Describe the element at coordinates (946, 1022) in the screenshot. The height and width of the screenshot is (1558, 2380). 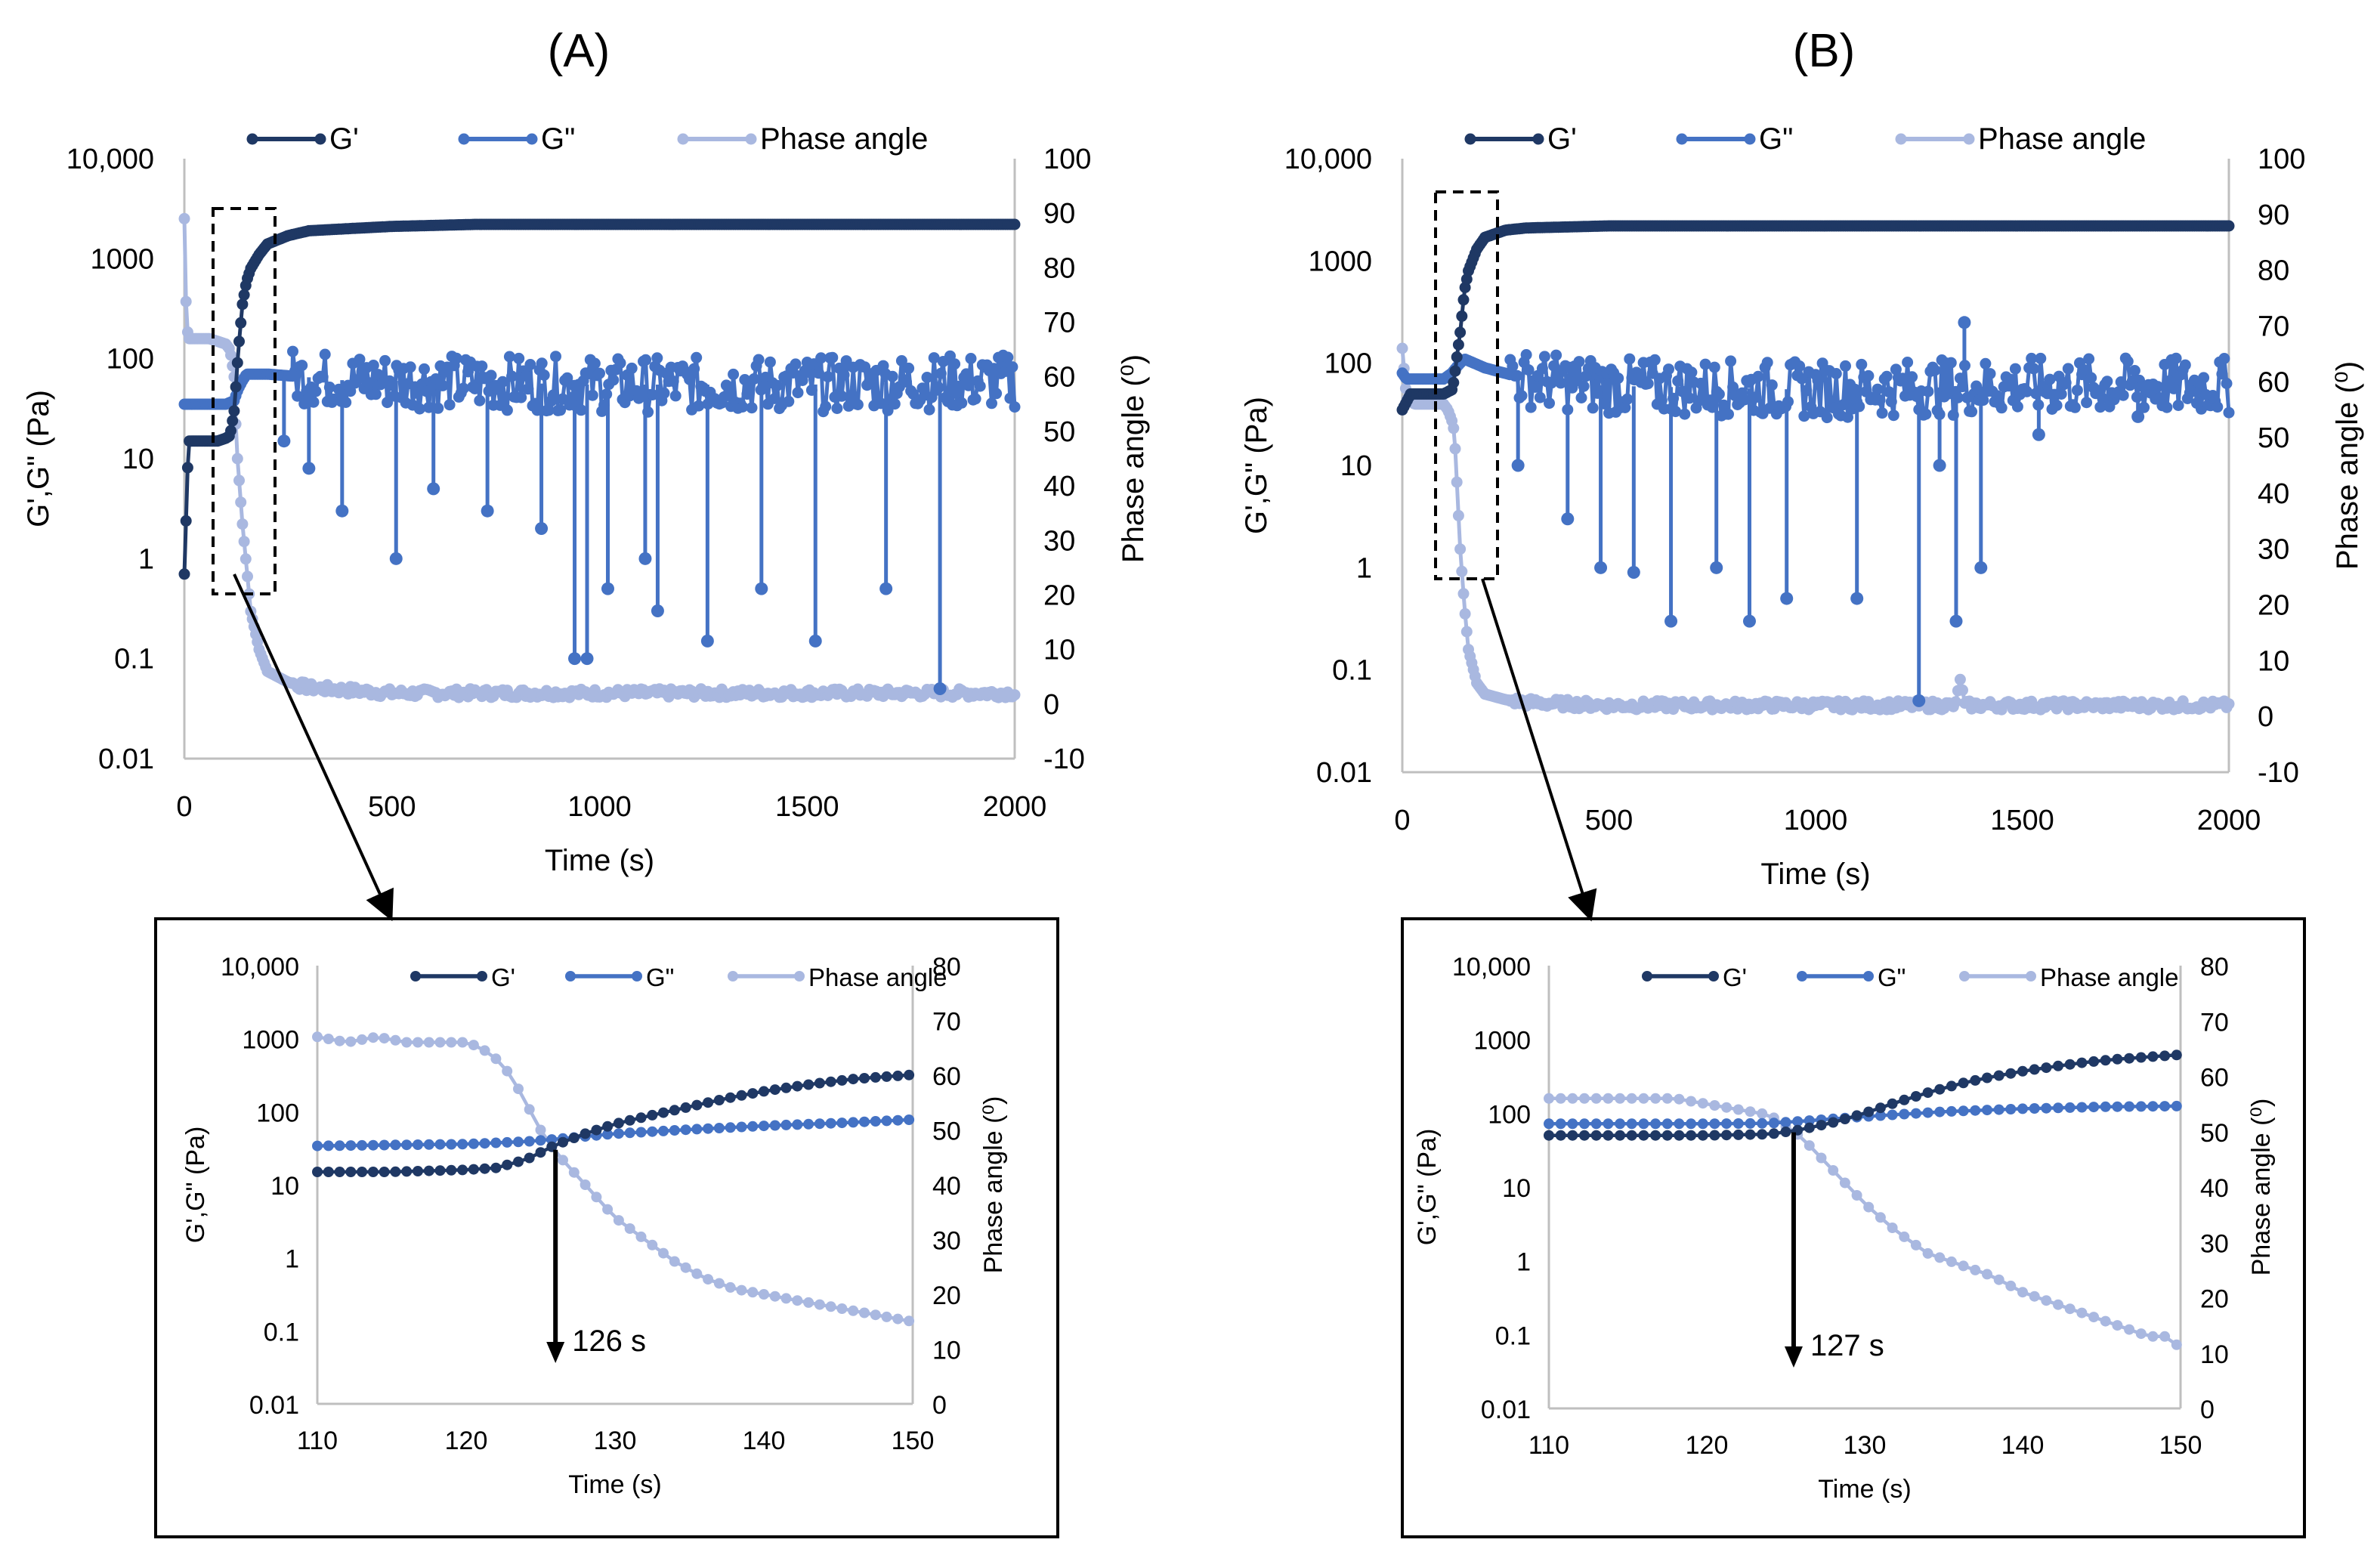
I see `y-right-tick-label: 70` at that location.